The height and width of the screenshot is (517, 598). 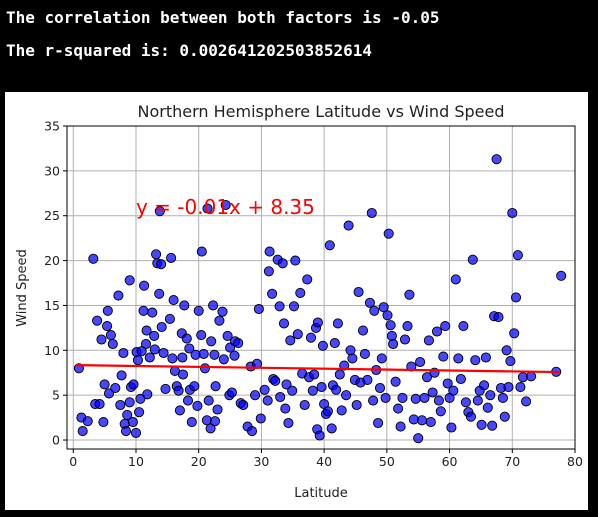 What do you see at coordinates (189, 50) in the screenshot?
I see `r-squared-output: The r-squared is: 0.002641202503852614` at bounding box center [189, 50].